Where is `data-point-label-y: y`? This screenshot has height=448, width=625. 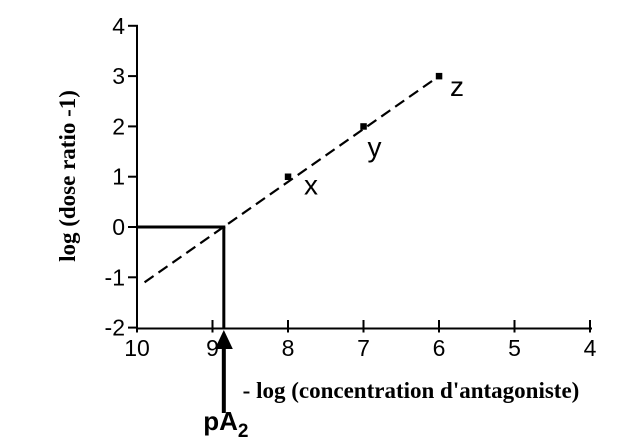
data-point-label-y: y is located at coordinates (375, 146).